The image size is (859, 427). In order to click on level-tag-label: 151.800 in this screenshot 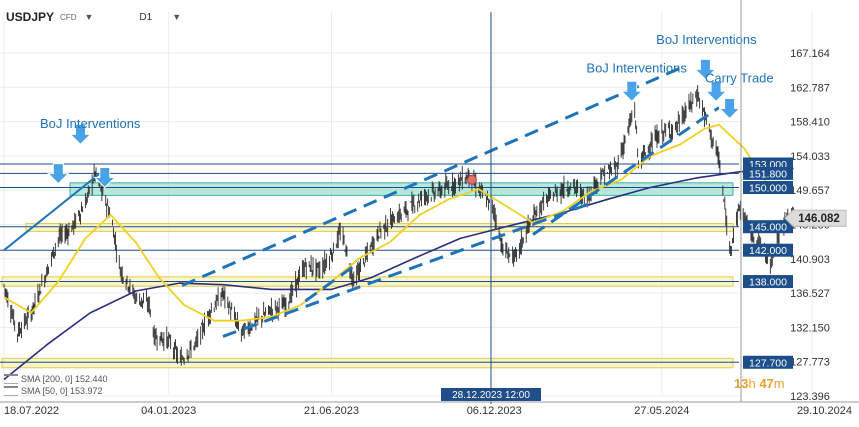, I will do `click(768, 174)`.